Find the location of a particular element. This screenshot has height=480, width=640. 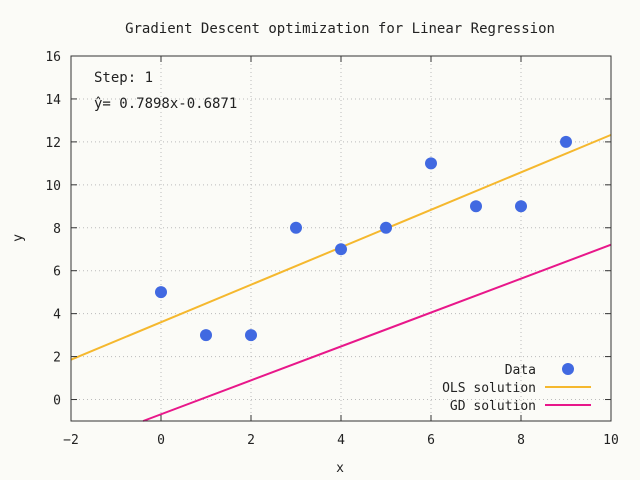

x-tick-label: 0 is located at coordinates (161, 440).